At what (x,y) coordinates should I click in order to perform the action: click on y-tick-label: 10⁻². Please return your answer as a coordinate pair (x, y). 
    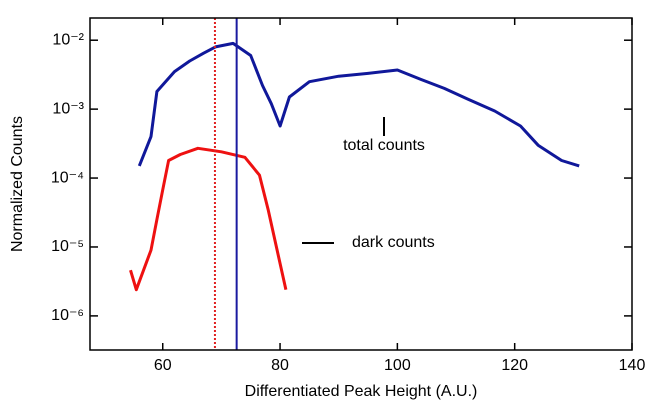
    Looking at the image, I should click on (68, 39).